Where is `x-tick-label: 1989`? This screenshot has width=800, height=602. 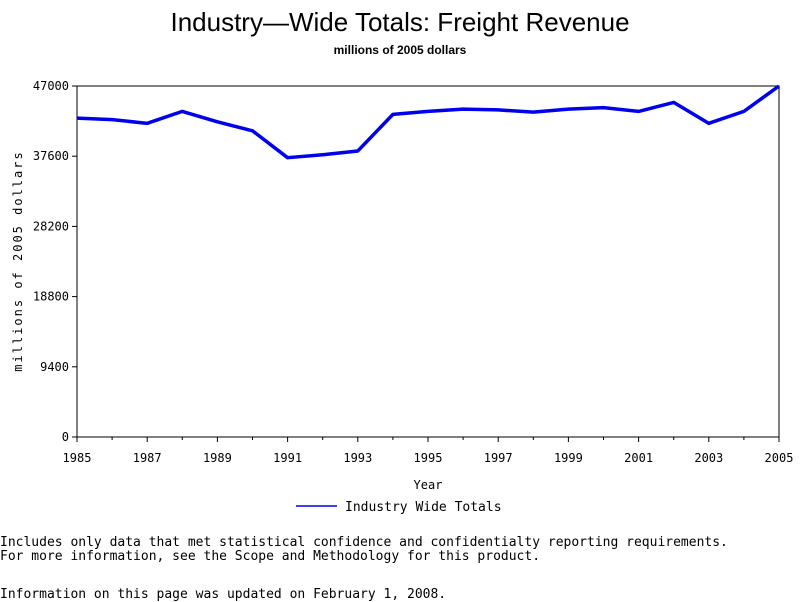 x-tick-label: 1989 is located at coordinates (217, 458).